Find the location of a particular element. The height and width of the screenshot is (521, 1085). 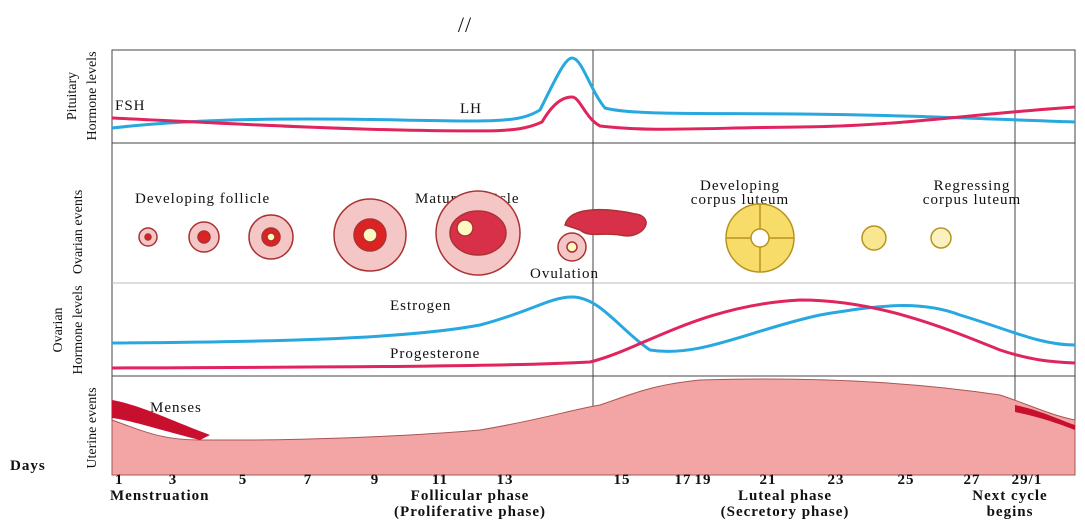

day-label: 23 is located at coordinates (836, 480).